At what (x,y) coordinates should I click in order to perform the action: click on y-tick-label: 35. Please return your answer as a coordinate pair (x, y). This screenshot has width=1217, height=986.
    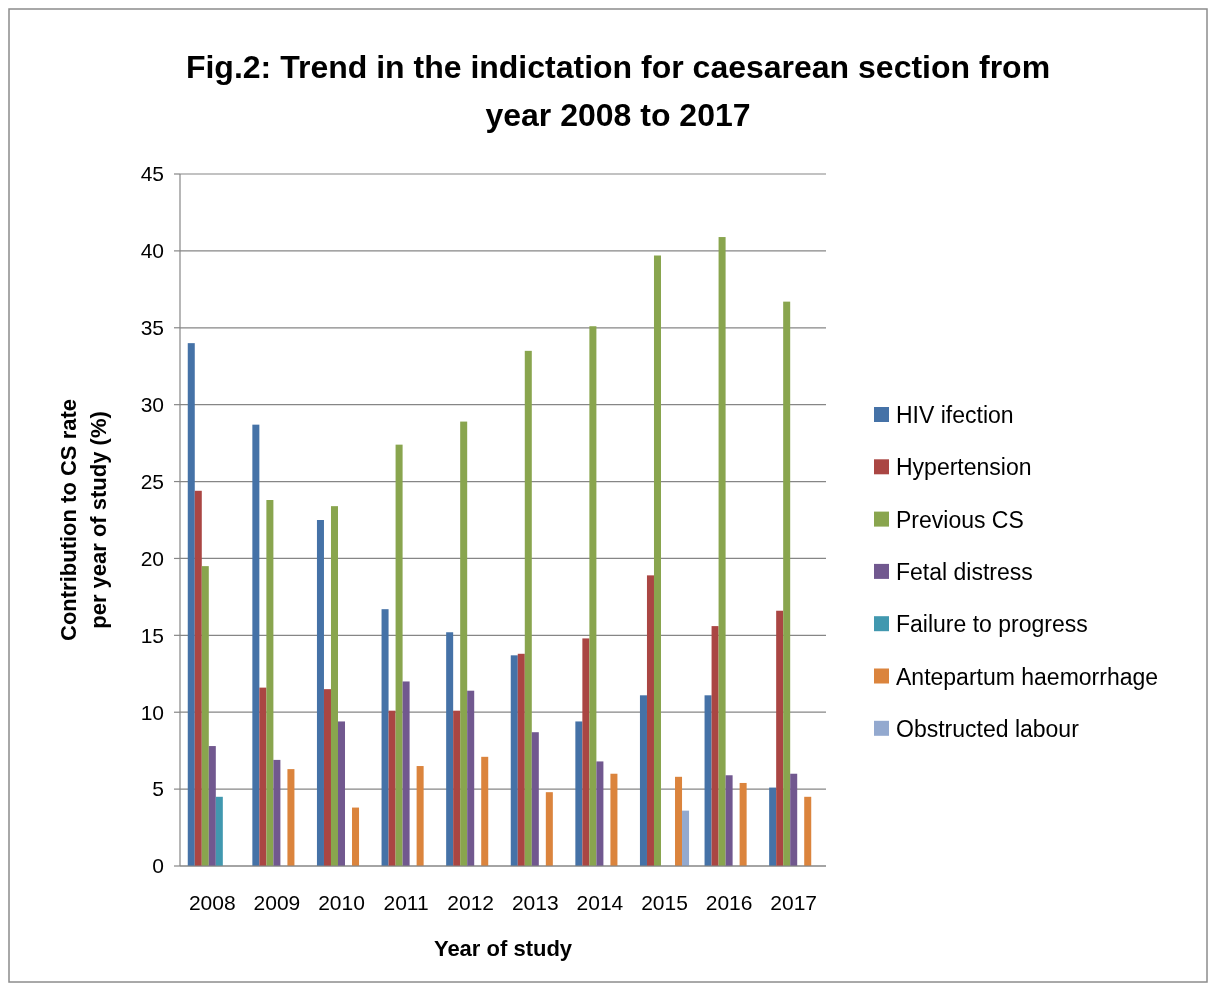
    Looking at the image, I should click on (152, 328).